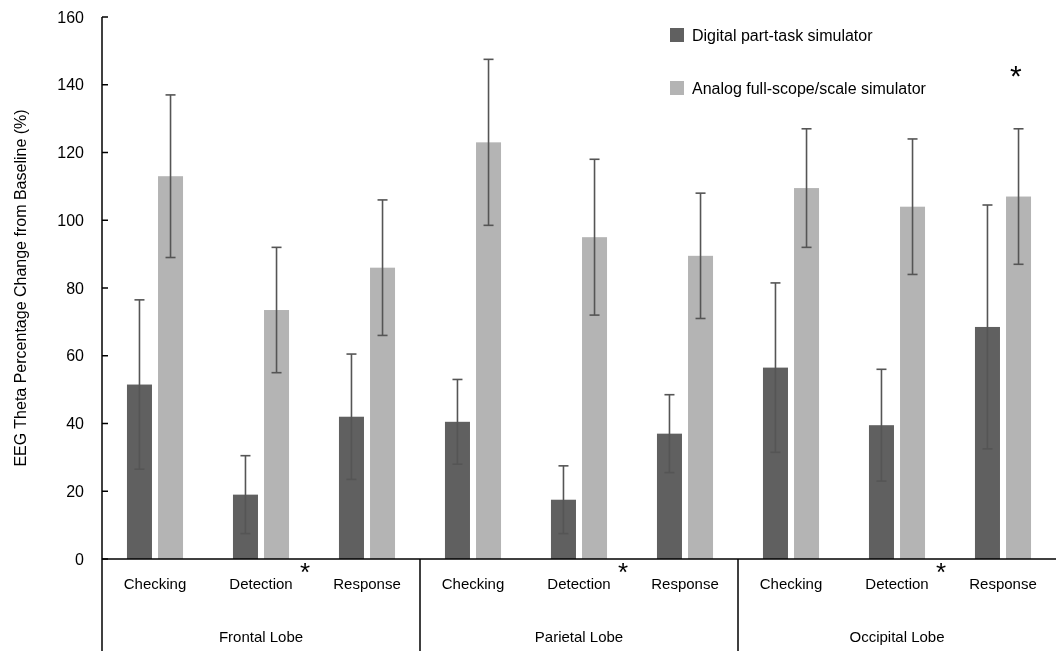 The image size is (1061, 651). Describe the element at coordinates (80, 559) in the screenshot. I see `y-tick-label: 0` at that location.